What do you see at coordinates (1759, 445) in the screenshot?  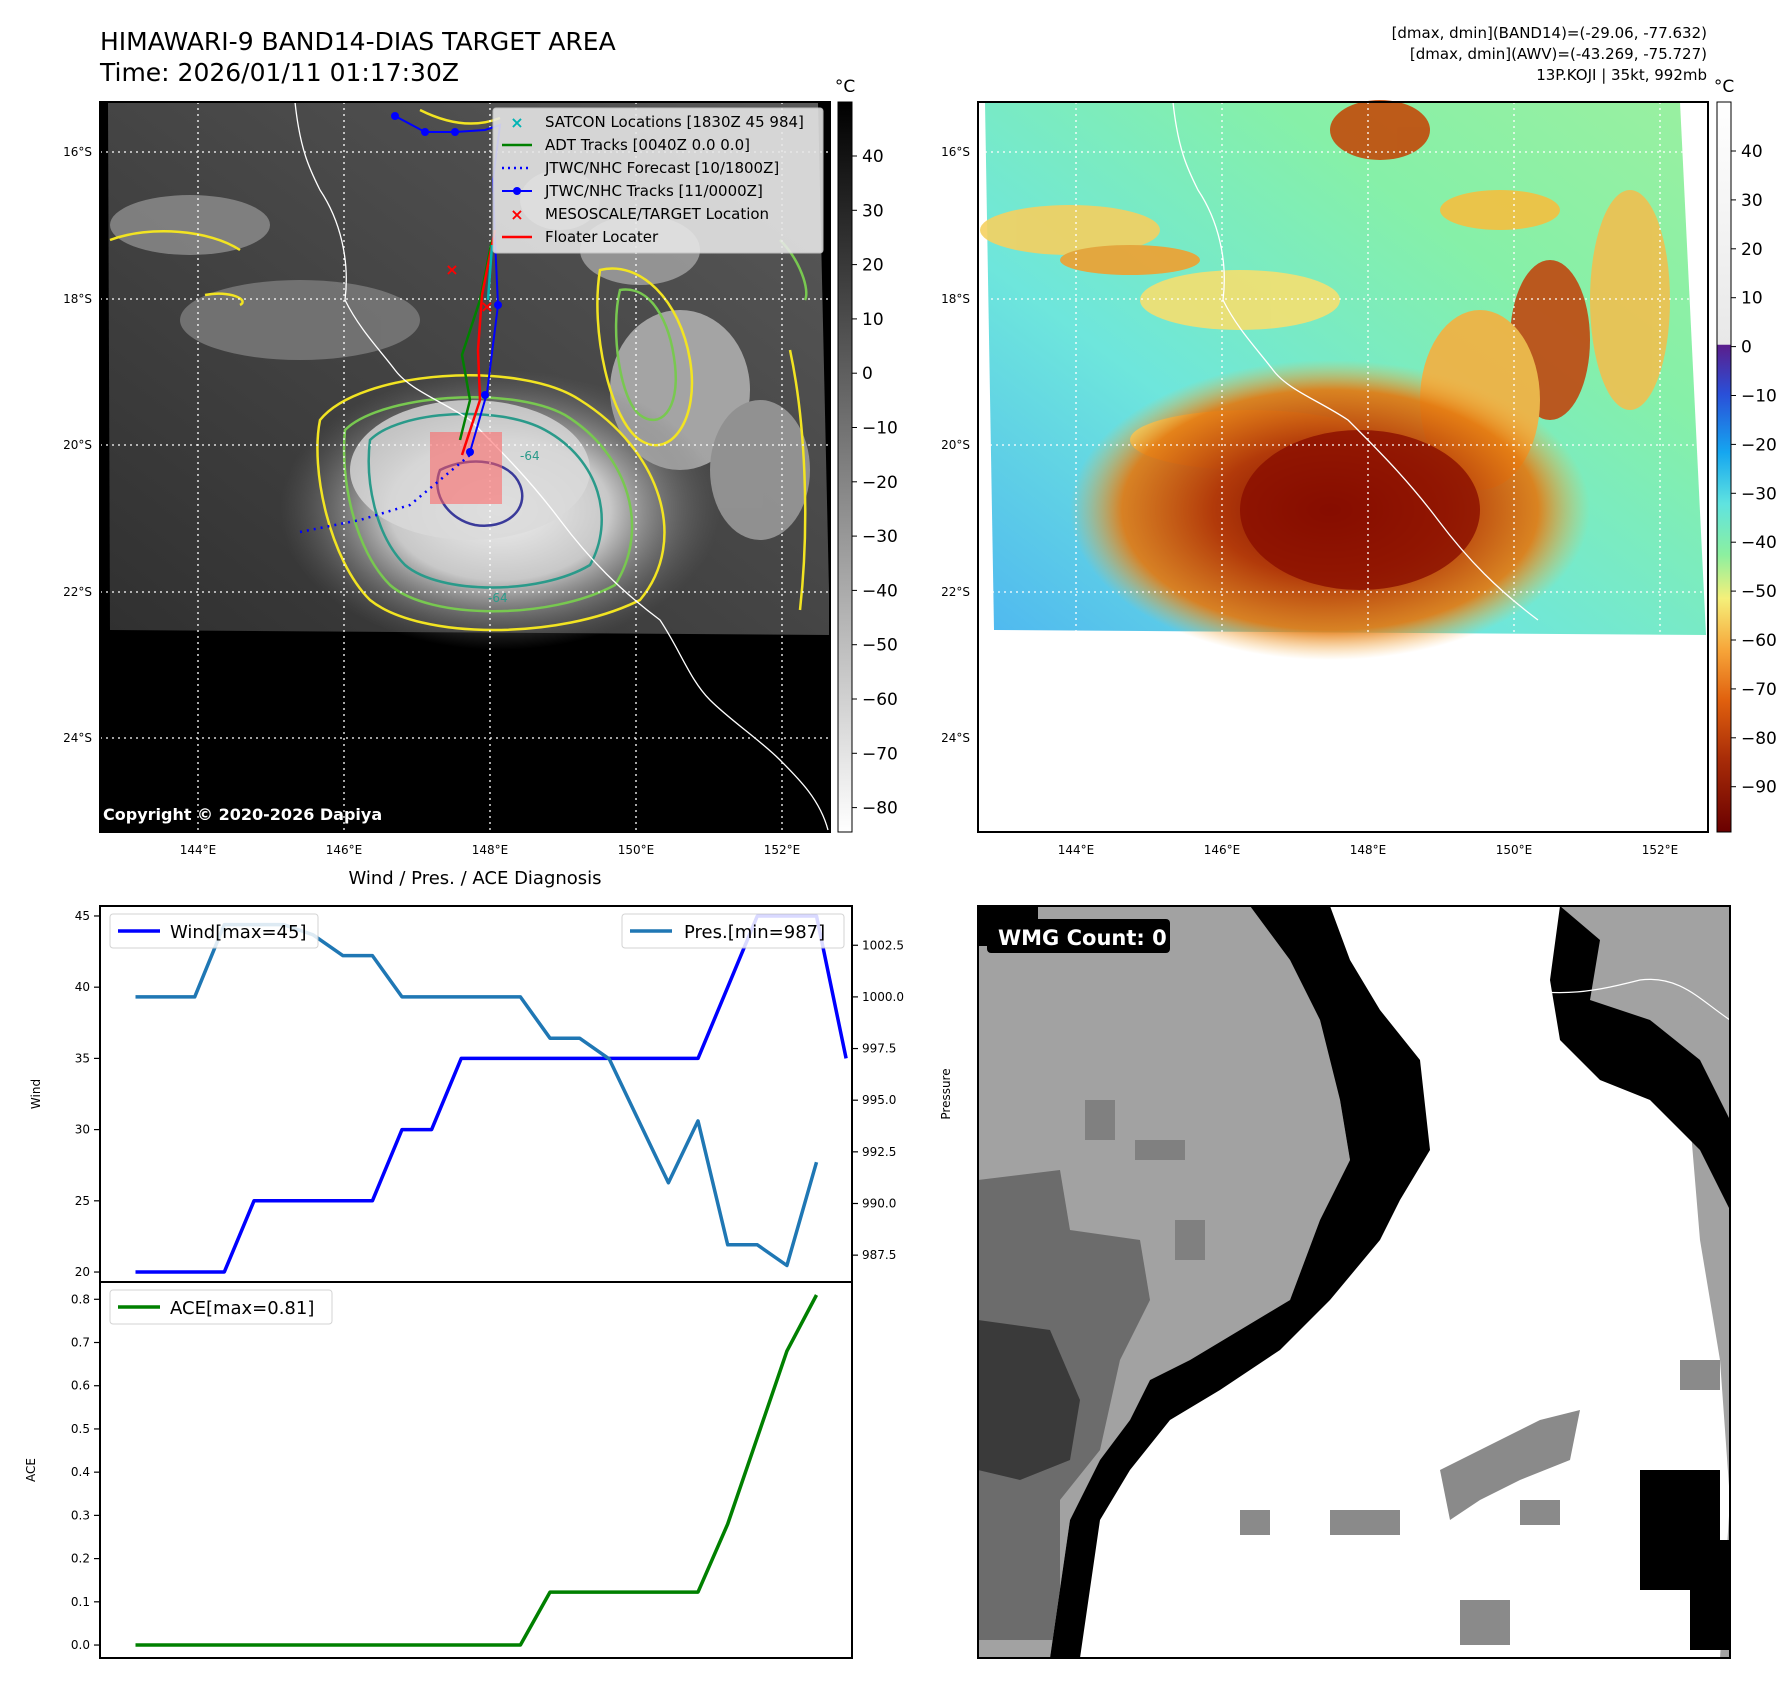 I see `right-colorbar-tick-label: −20` at bounding box center [1759, 445].